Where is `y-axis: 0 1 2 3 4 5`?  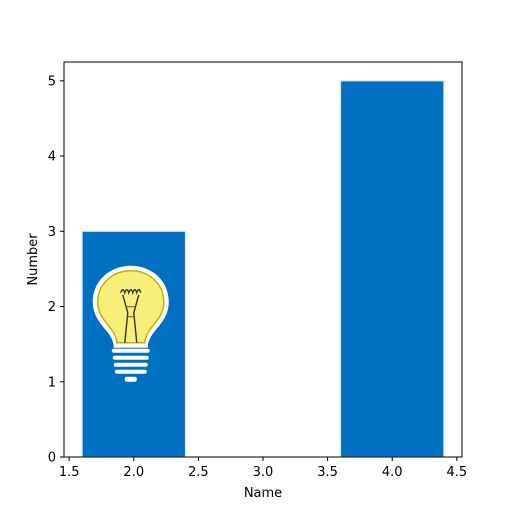 y-axis: 0 1 2 3 4 5 is located at coordinates (56, 270).